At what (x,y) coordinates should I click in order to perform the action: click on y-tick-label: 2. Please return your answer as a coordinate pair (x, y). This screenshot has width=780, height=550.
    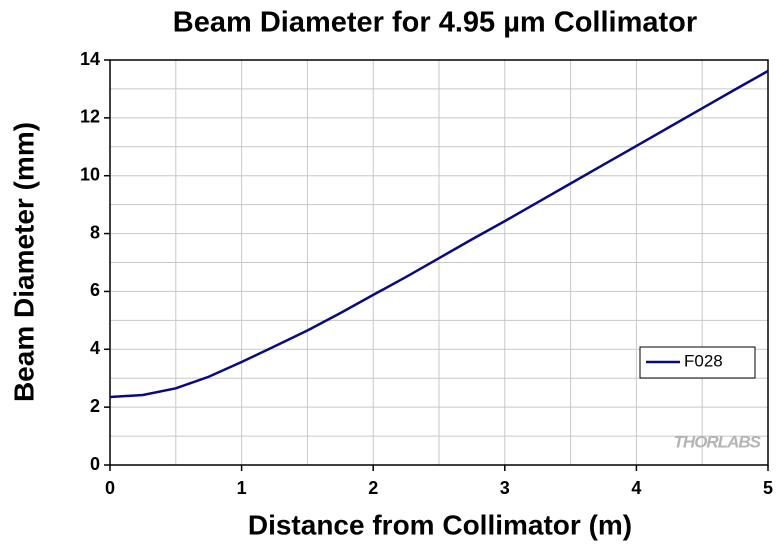
    Looking at the image, I should click on (95, 406).